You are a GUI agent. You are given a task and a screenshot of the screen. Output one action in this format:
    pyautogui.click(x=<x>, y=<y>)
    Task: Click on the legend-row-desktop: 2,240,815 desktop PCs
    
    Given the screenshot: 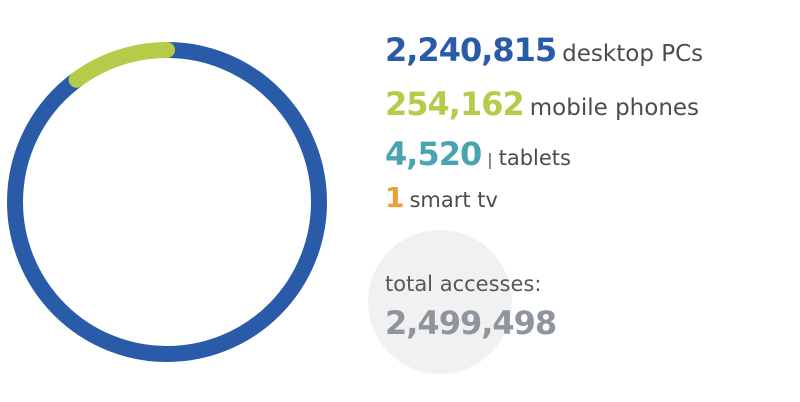 What is the action you would take?
    pyautogui.click(x=544, y=50)
    